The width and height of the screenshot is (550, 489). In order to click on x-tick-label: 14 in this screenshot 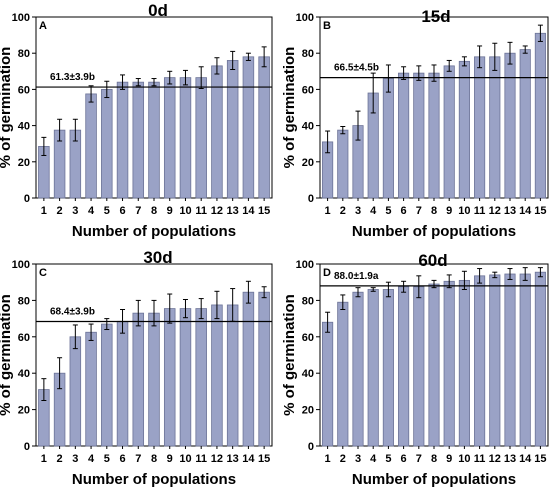, I will do `click(248, 211)`.